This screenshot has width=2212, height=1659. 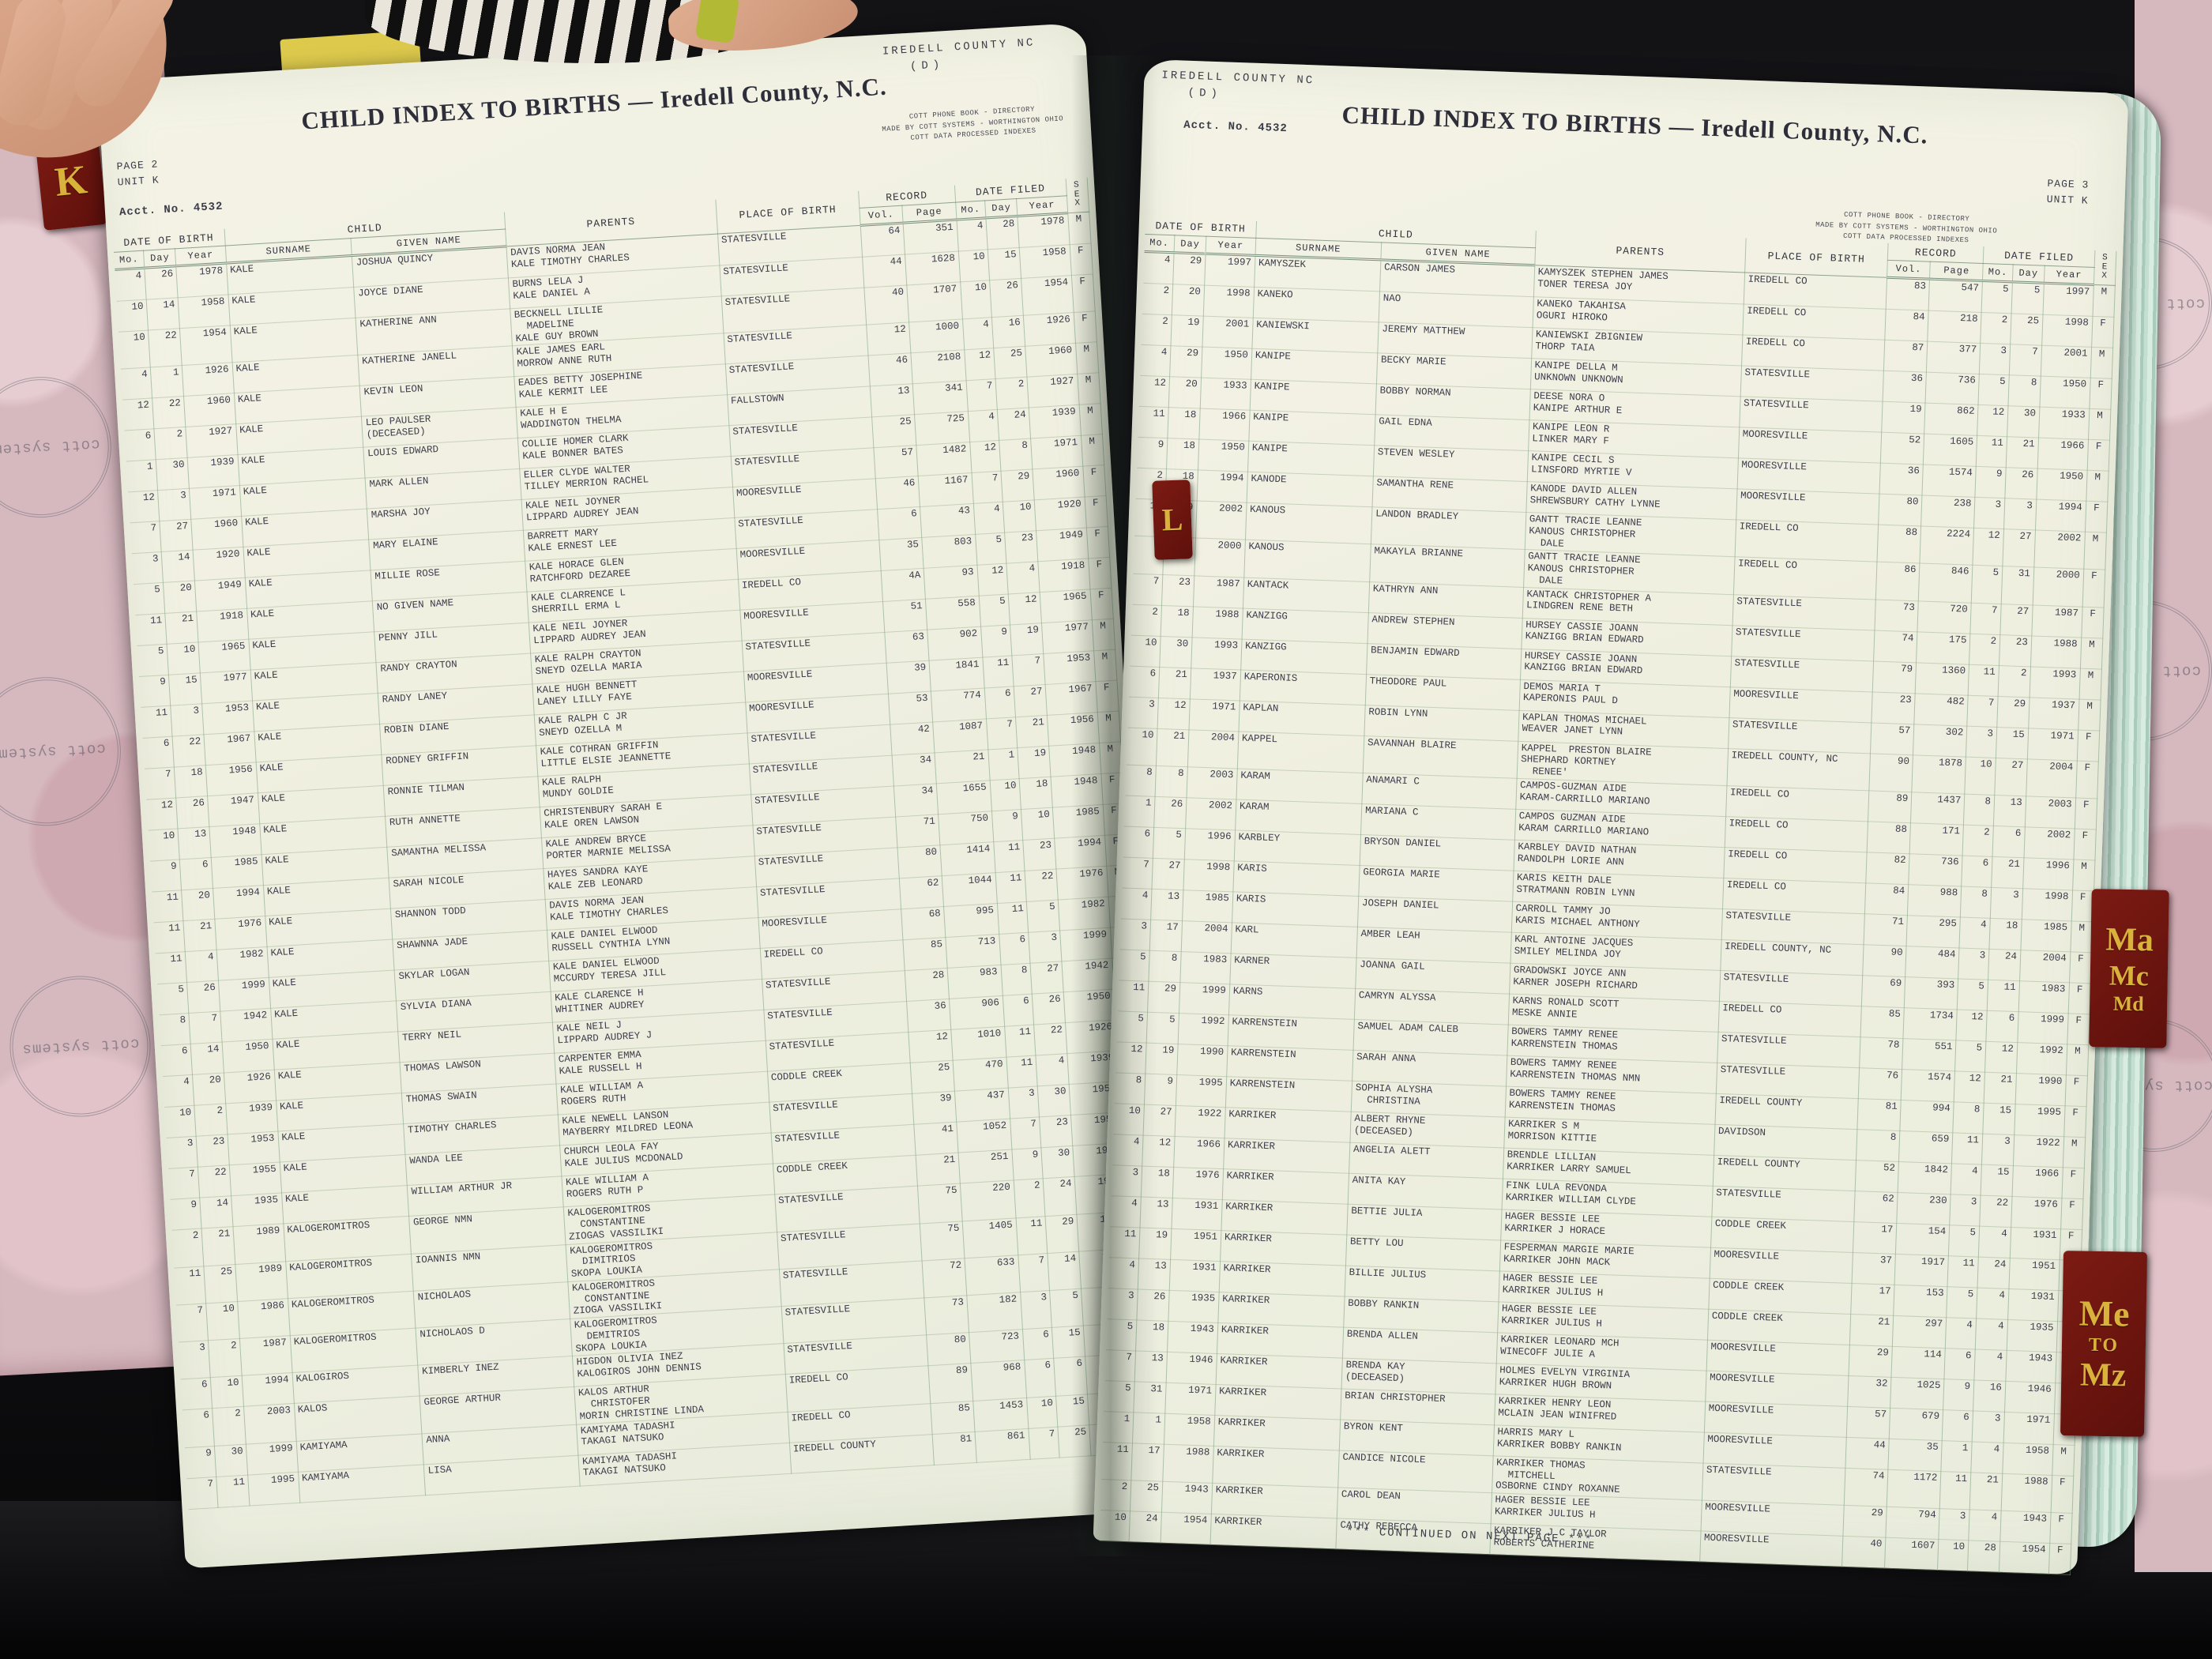 I want to click on record-vol-cell: 83, so click(x=1908, y=294).